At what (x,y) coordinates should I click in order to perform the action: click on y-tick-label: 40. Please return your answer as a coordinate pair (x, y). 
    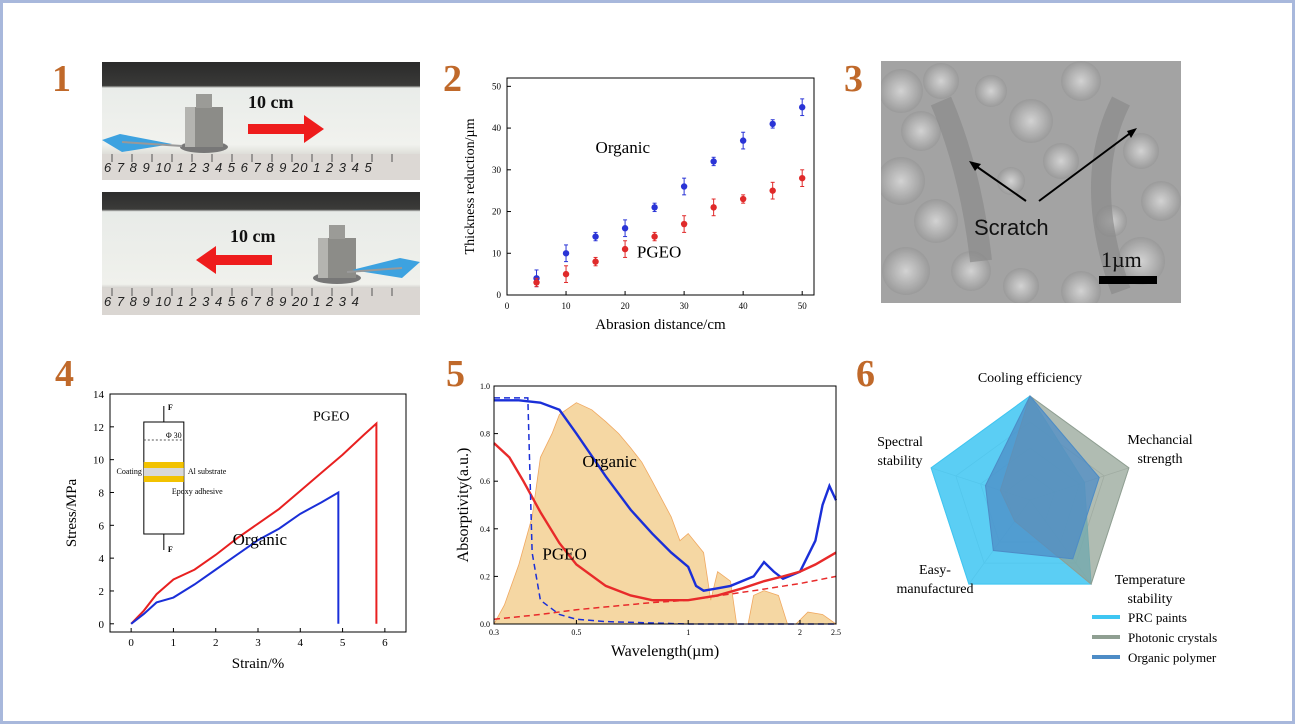
    Looking at the image, I should click on (497, 128).